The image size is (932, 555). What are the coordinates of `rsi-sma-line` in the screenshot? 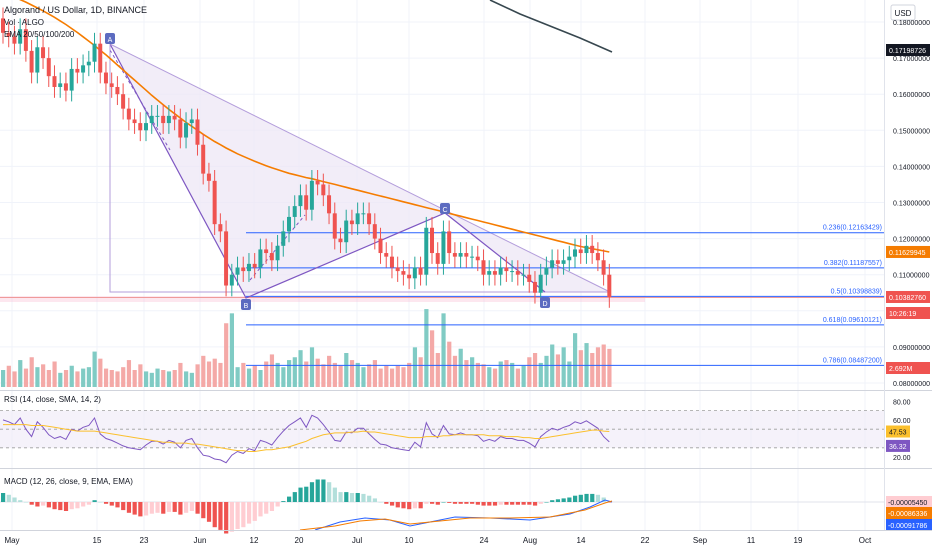 It's located at (306, 438).